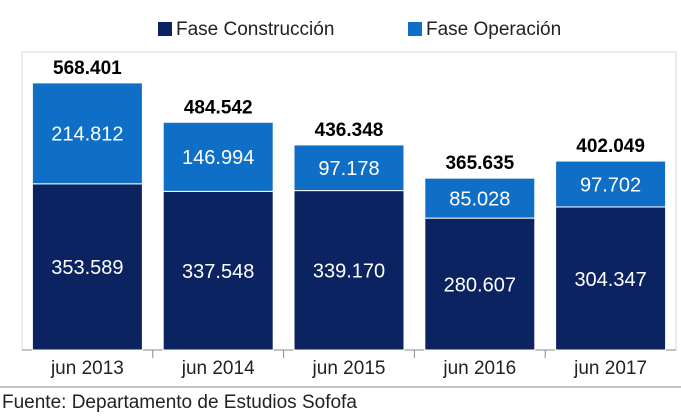 Image resolution: width=681 pixels, height=416 pixels. I want to click on x-tick-label: jun 2017, so click(610, 368).